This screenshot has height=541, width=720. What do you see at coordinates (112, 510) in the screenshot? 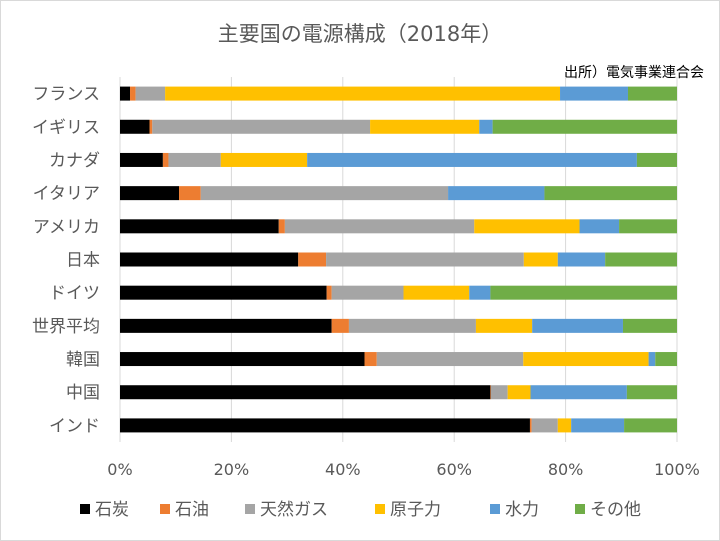
I see `legend-label: 石炭` at bounding box center [112, 510].